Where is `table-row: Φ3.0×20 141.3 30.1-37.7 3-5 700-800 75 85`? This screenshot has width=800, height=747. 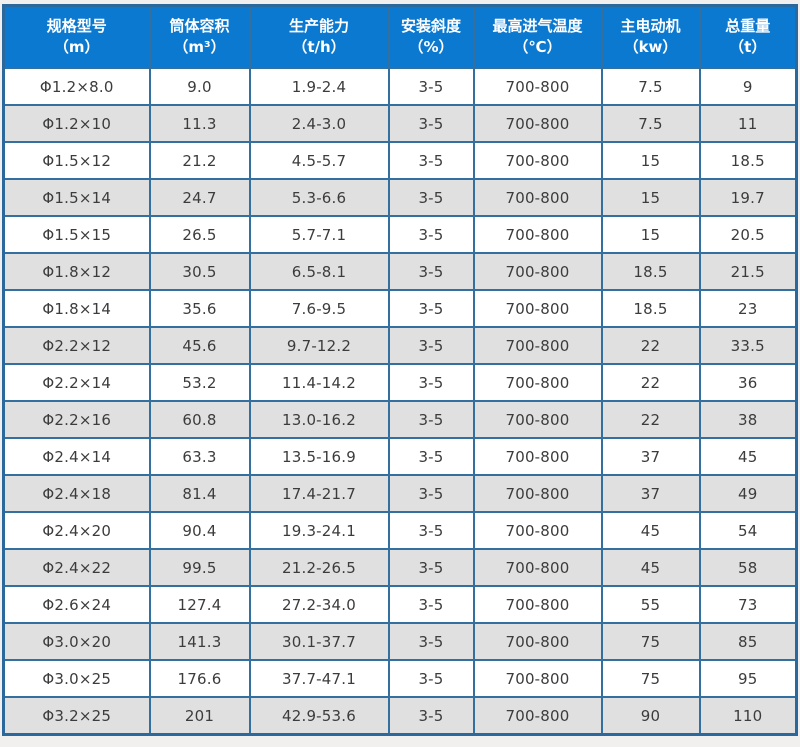
table-row: Φ3.0×20 141.3 30.1-37.7 3-5 700-800 75 85 is located at coordinates (400, 641).